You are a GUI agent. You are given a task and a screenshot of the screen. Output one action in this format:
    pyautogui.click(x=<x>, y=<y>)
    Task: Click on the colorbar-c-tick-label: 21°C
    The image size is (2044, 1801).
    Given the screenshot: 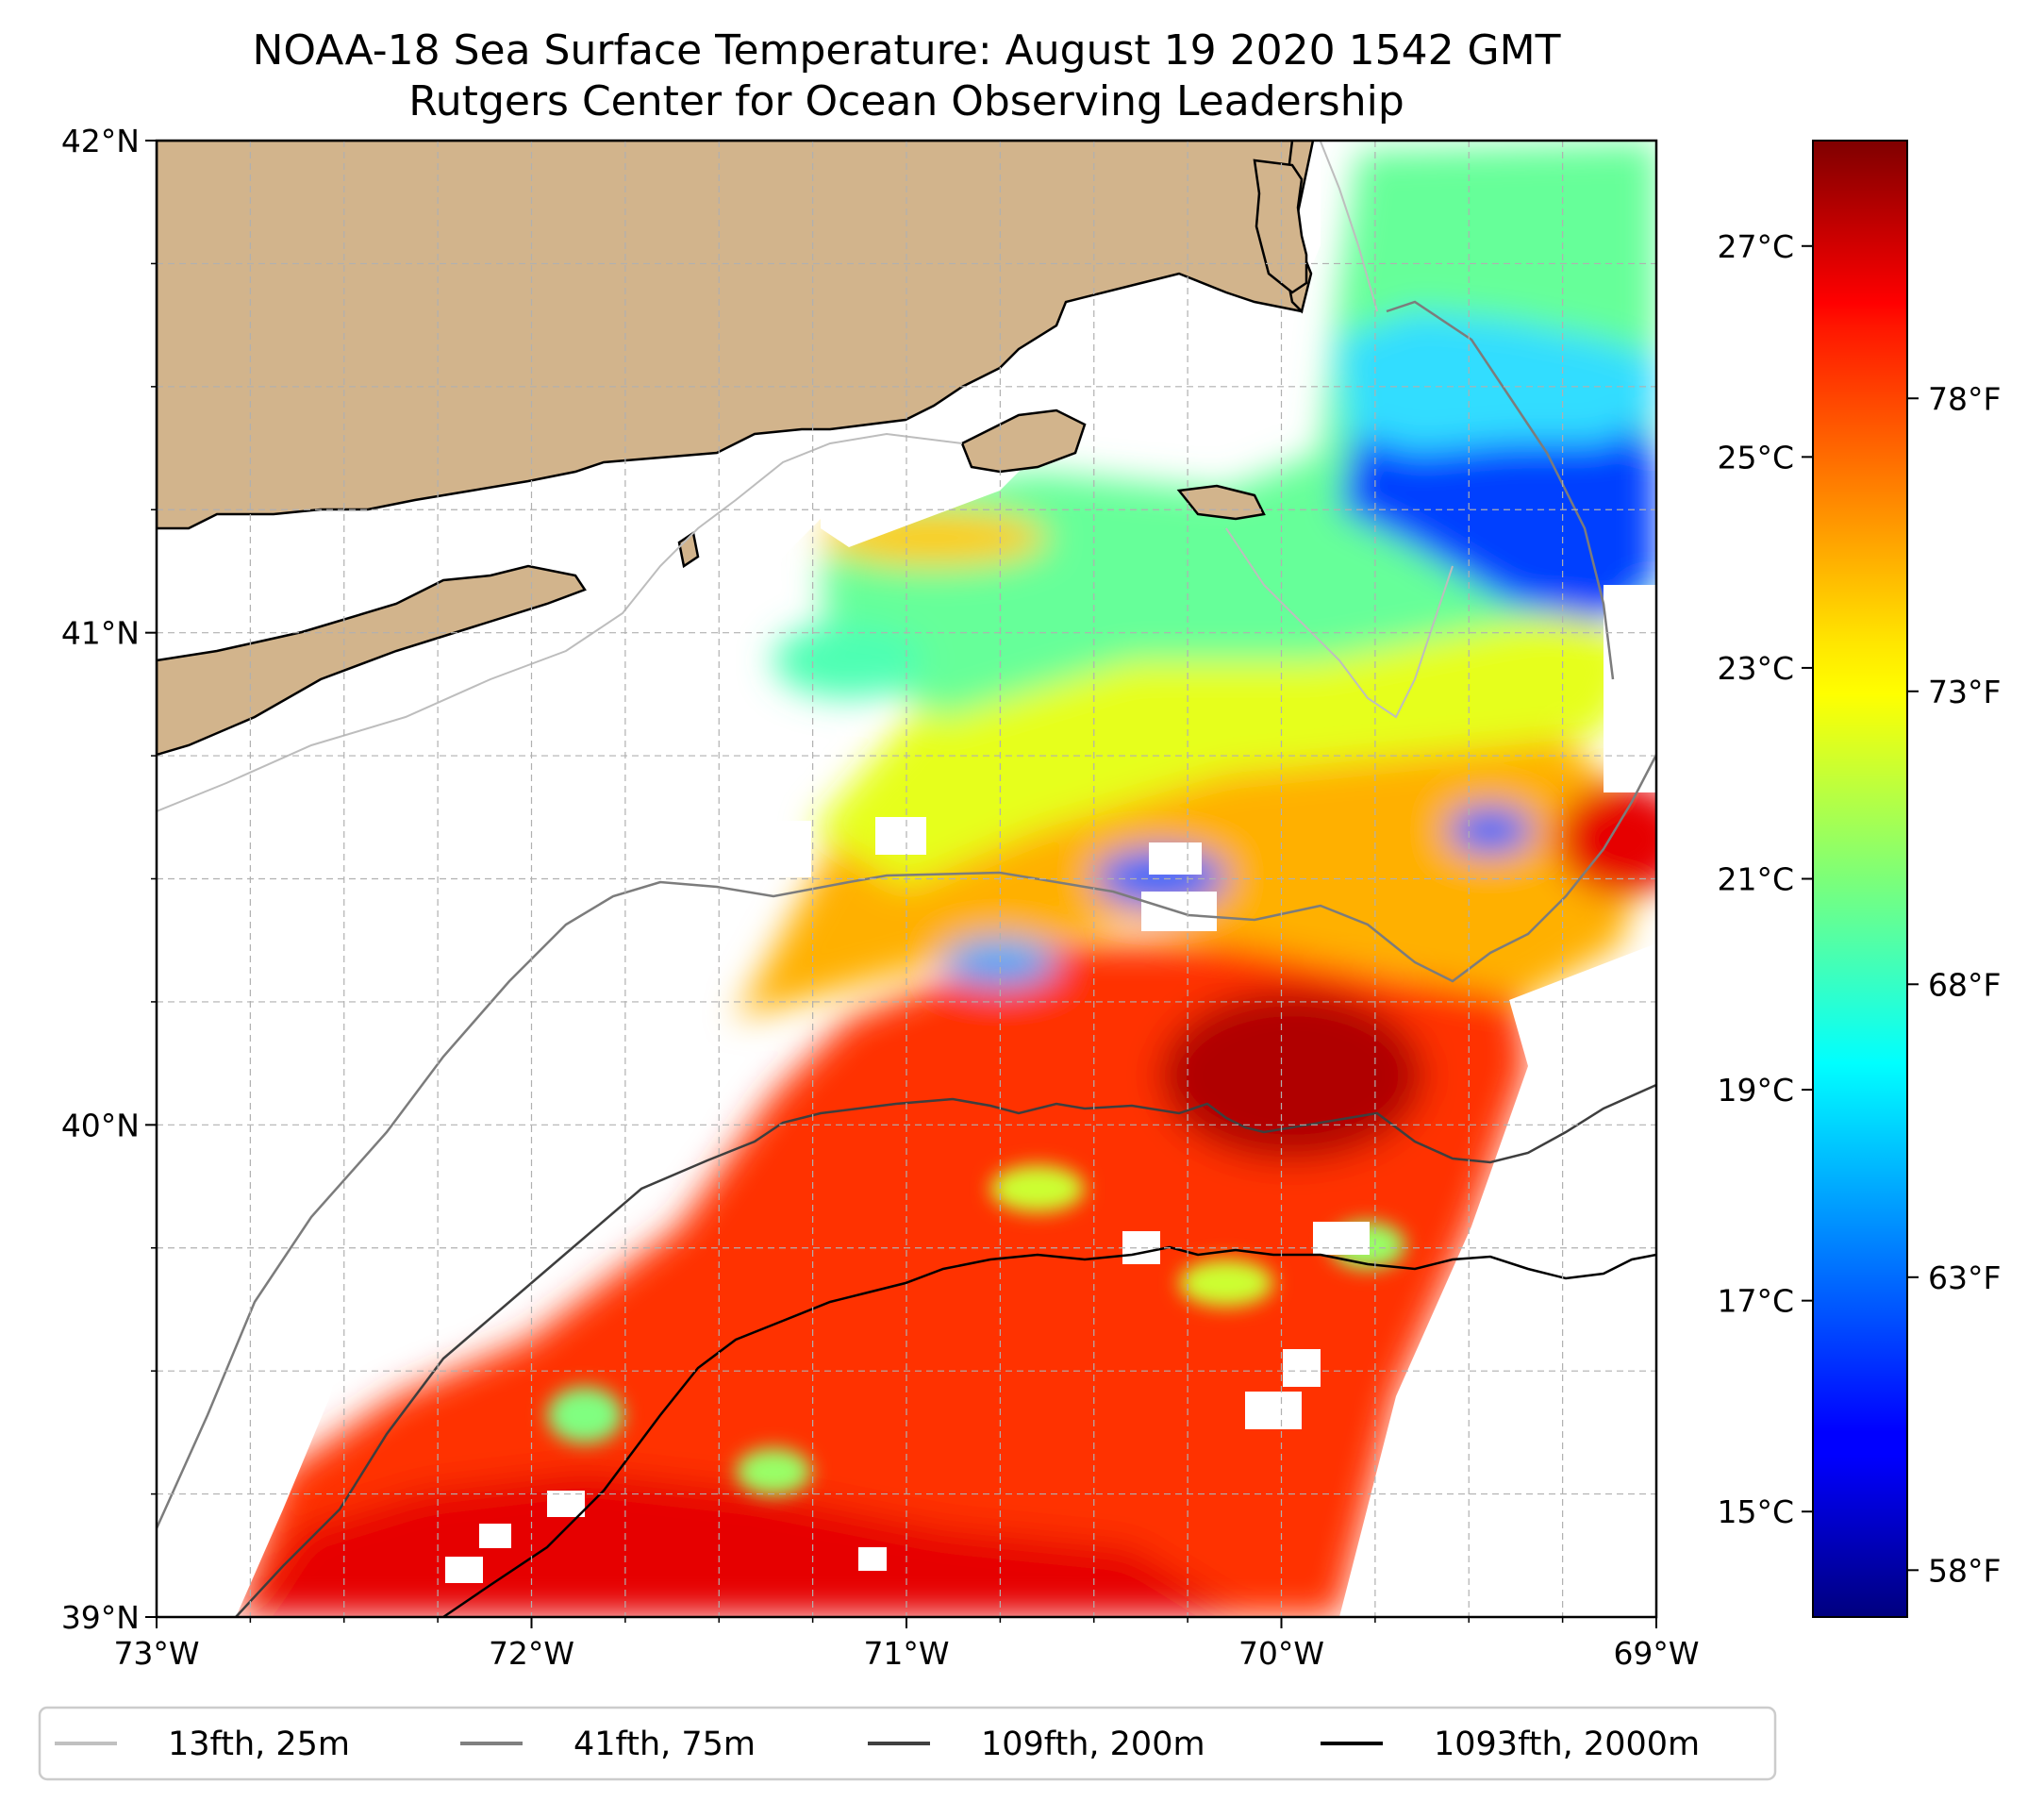 What is the action you would take?
    pyautogui.click(x=1755, y=879)
    